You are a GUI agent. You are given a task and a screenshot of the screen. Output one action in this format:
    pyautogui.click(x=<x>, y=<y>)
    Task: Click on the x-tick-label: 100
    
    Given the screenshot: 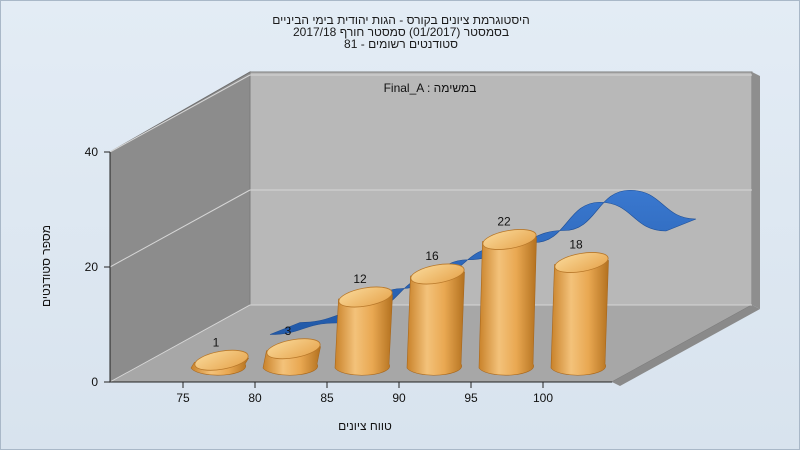 What is the action you would take?
    pyautogui.click(x=543, y=398)
    